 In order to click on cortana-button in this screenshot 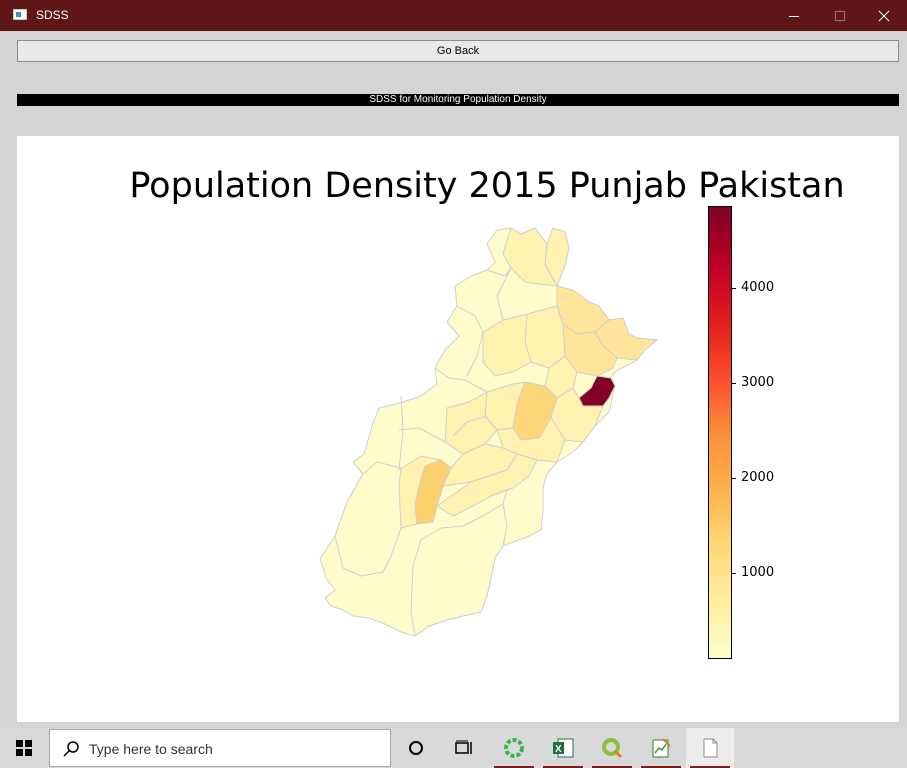, I will do `click(416, 748)`.